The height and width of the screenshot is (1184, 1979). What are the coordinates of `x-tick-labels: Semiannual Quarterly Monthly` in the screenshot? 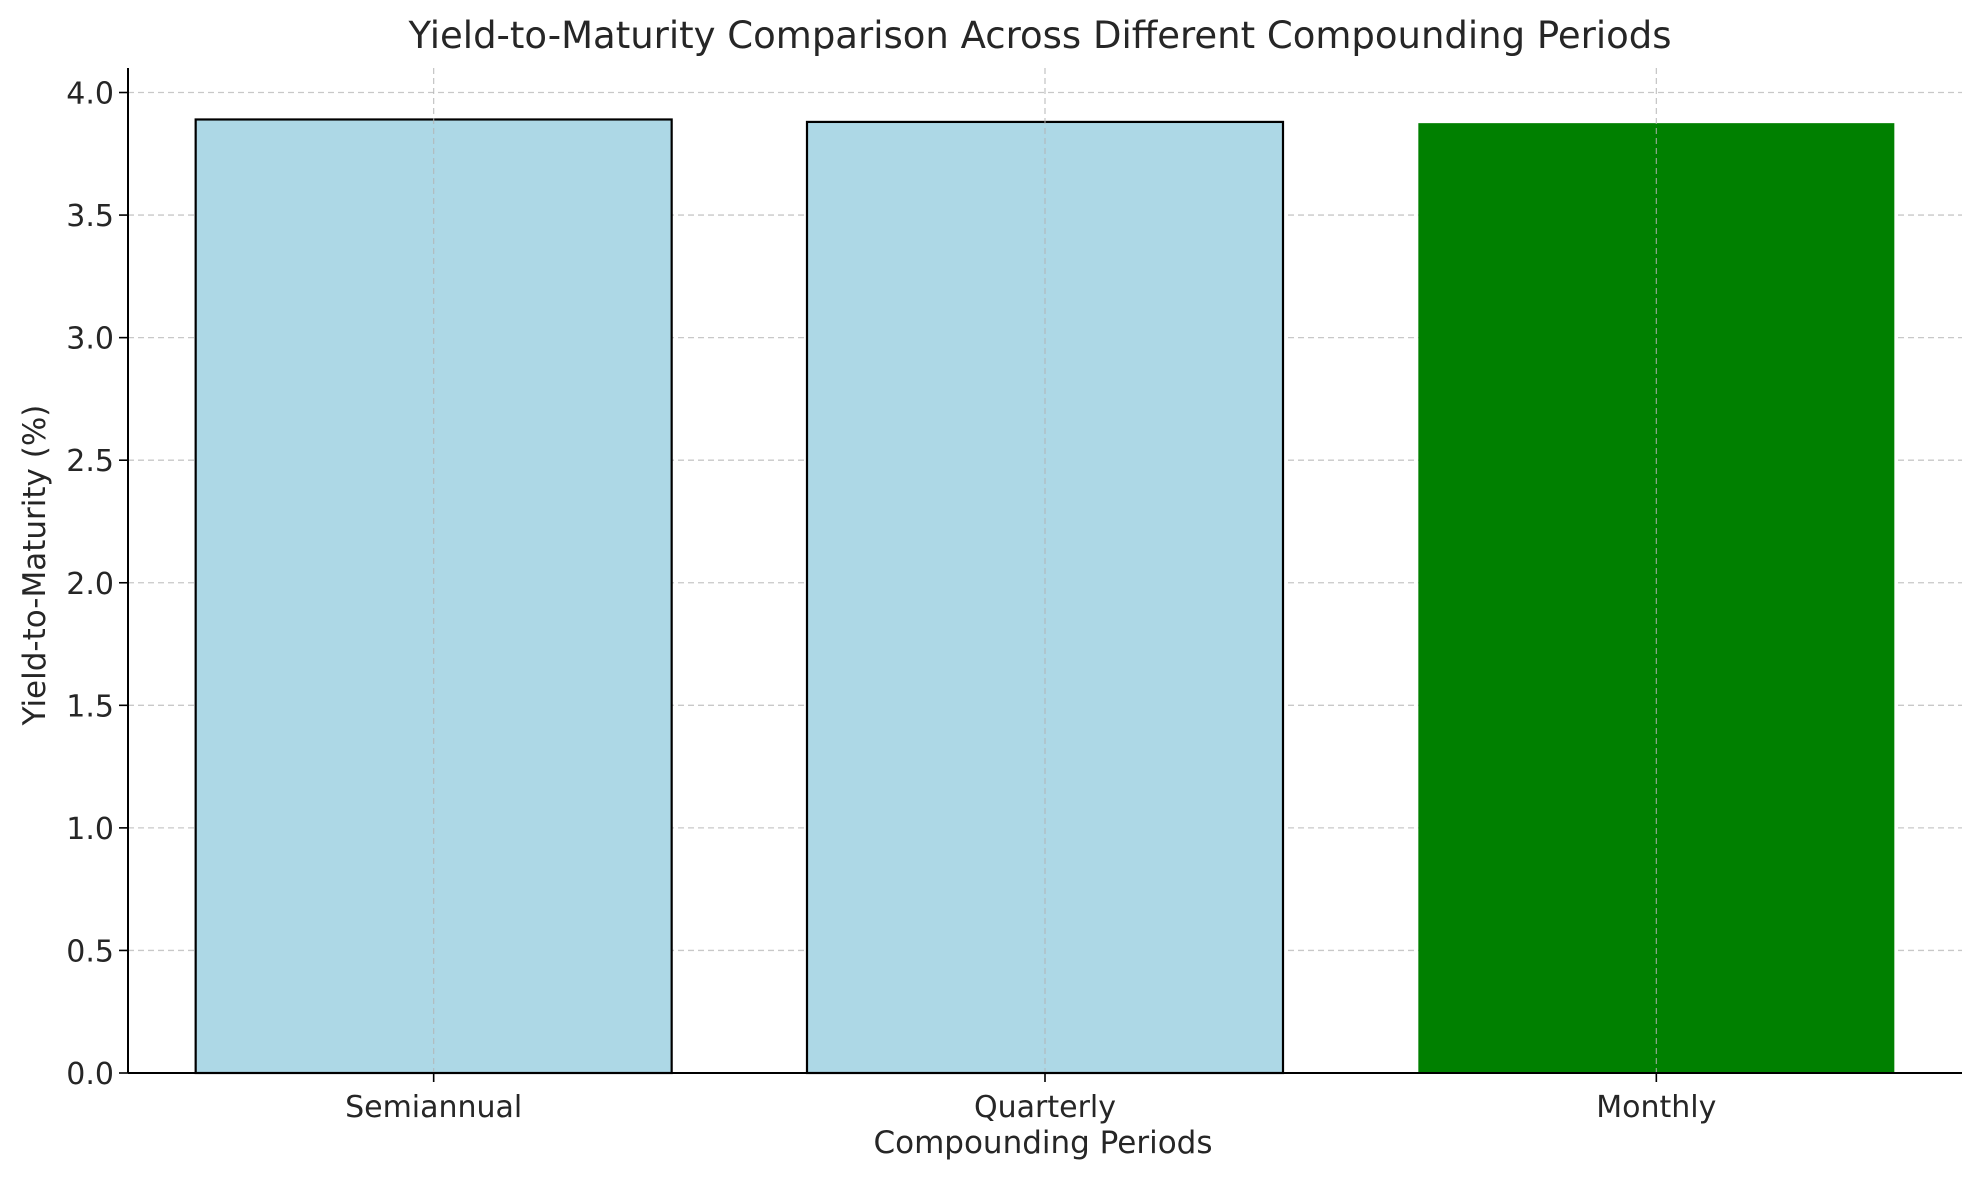 It's located at (1030, 1107).